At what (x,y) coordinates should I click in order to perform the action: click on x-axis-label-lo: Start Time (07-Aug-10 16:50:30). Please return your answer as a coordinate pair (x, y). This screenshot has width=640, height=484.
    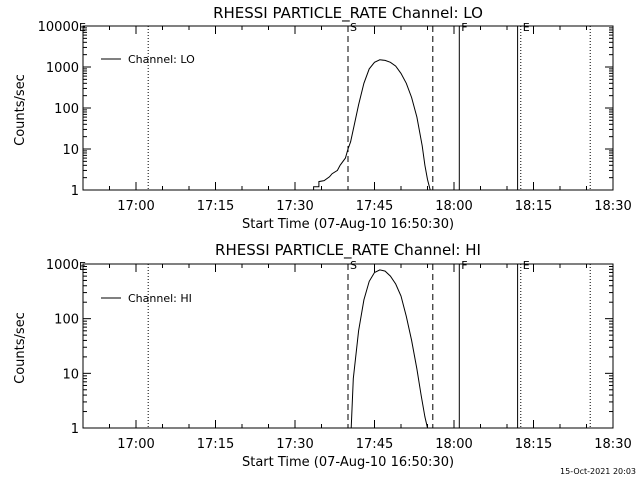
    Looking at the image, I should click on (348, 224).